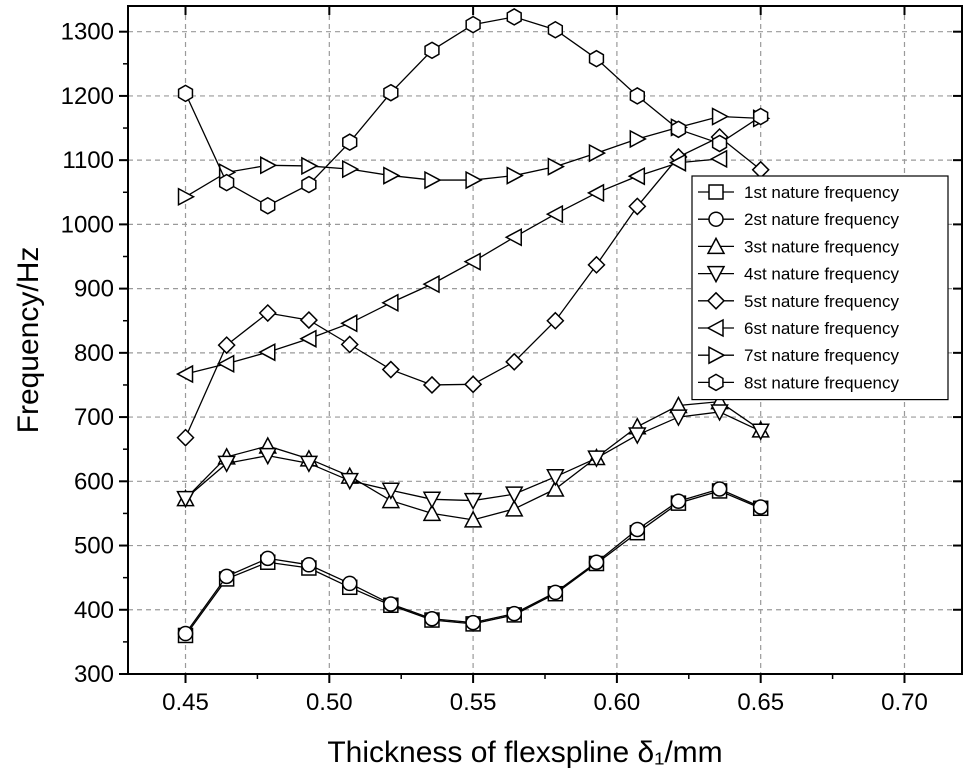 The image size is (975, 778). What do you see at coordinates (821, 301) in the screenshot?
I see `legend-label: 5st nature frequency` at bounding box center [821, 301].